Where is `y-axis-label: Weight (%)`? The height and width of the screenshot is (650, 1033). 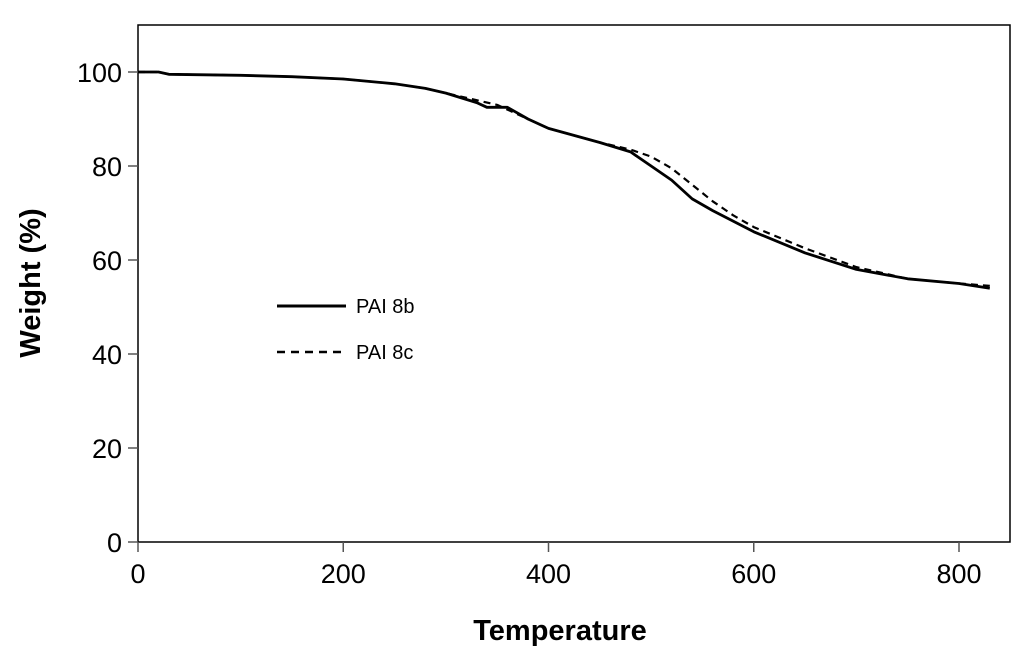
y-axis-label: Weight (%) is located at coordinates (31, 282).